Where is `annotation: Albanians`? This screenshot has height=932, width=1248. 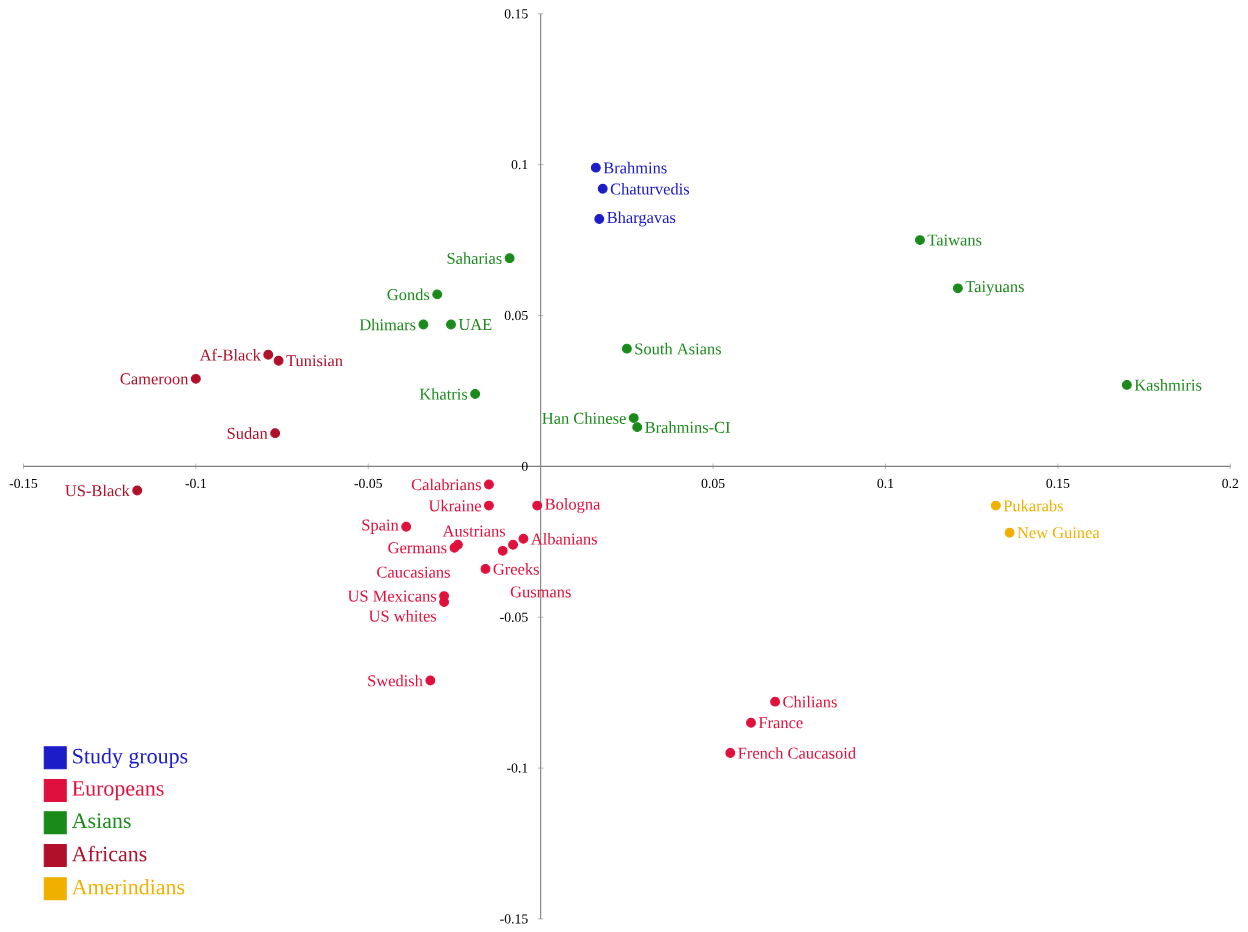 annotation: Albanians is located at coordinates (563, 538).